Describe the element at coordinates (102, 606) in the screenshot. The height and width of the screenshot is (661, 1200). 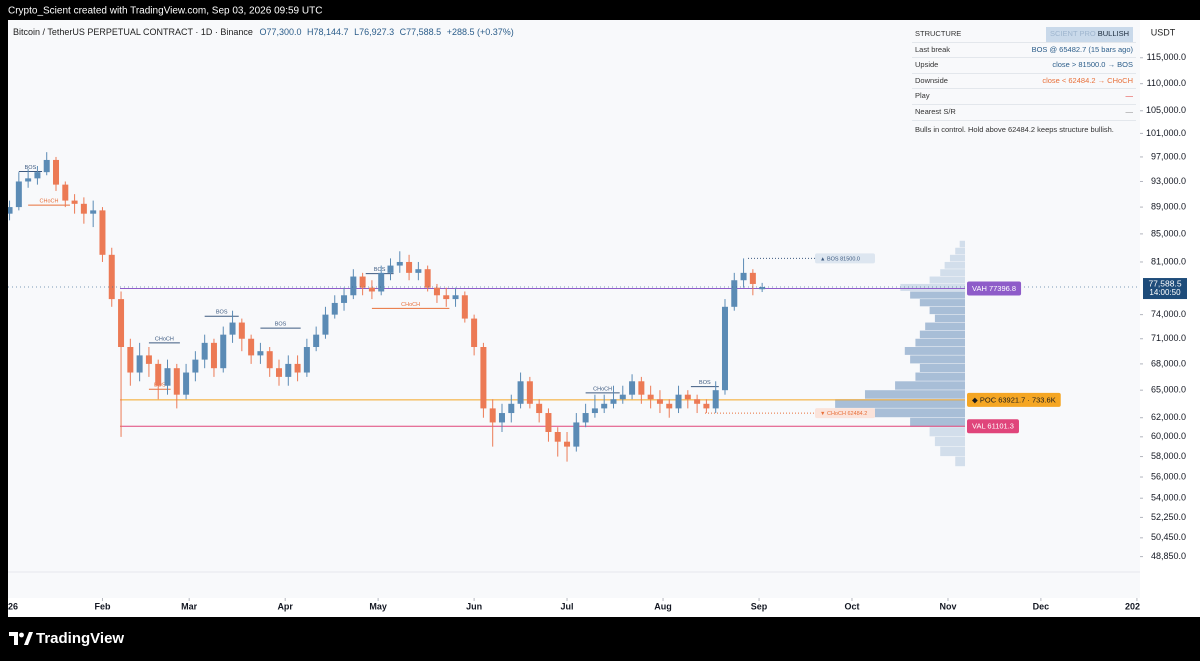
I see `x-tick-label: Feb` at that location.